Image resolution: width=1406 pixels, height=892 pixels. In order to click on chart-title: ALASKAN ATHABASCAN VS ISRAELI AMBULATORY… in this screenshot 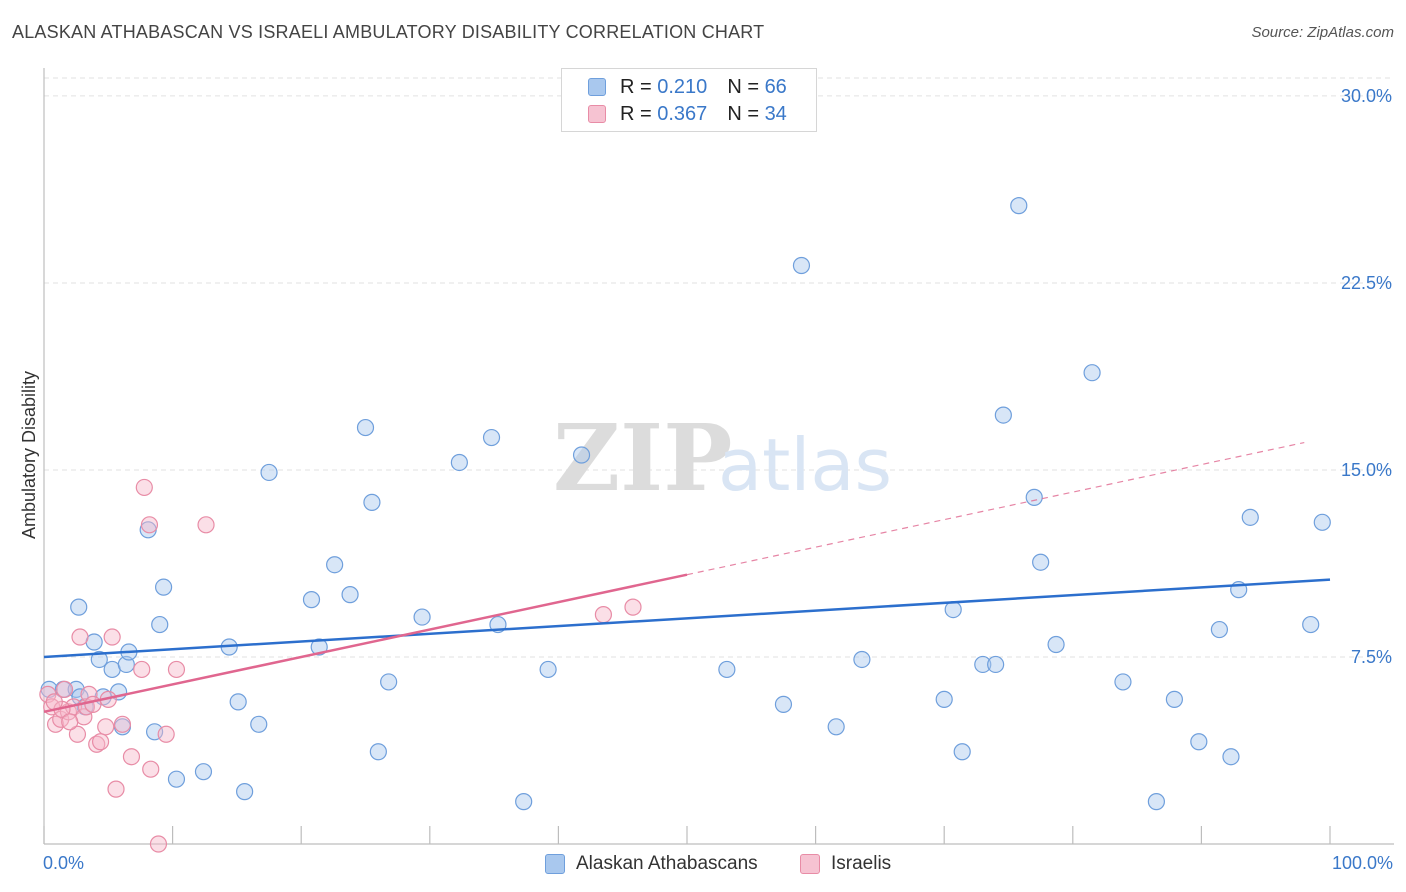, I will do `click(388, 32)`.